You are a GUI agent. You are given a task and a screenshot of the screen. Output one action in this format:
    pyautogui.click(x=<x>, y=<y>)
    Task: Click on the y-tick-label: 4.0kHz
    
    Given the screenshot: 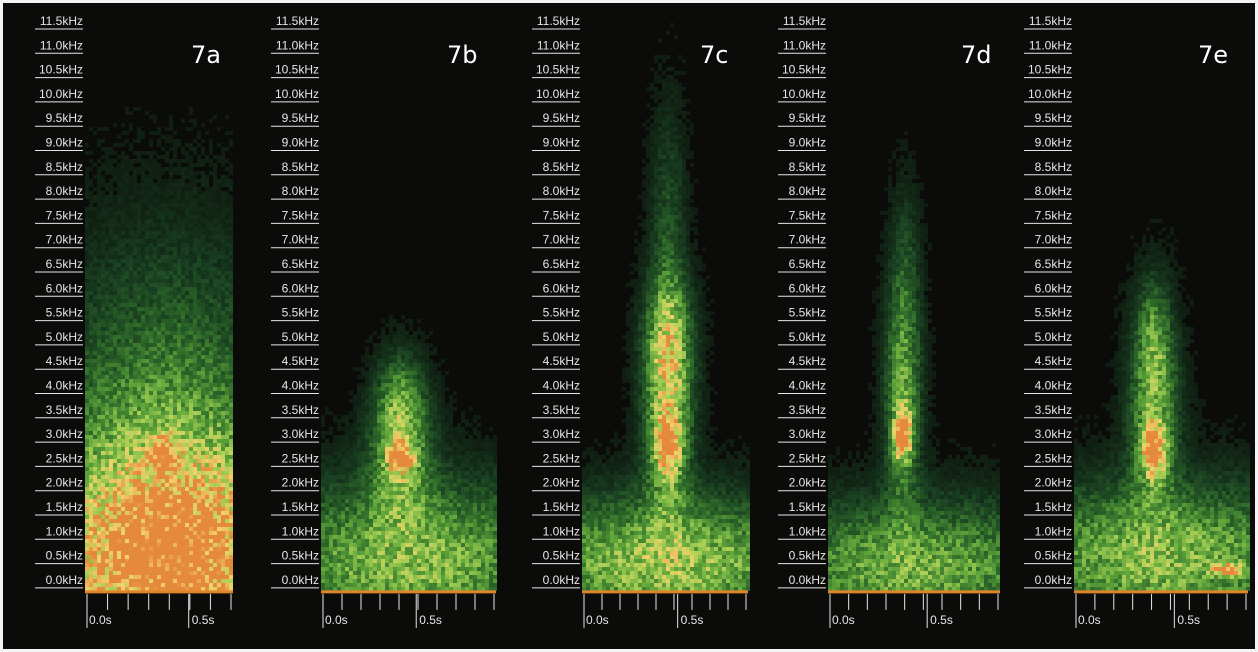 What is the action you would take?
    pyautogui.click(x=64, y=386)
    